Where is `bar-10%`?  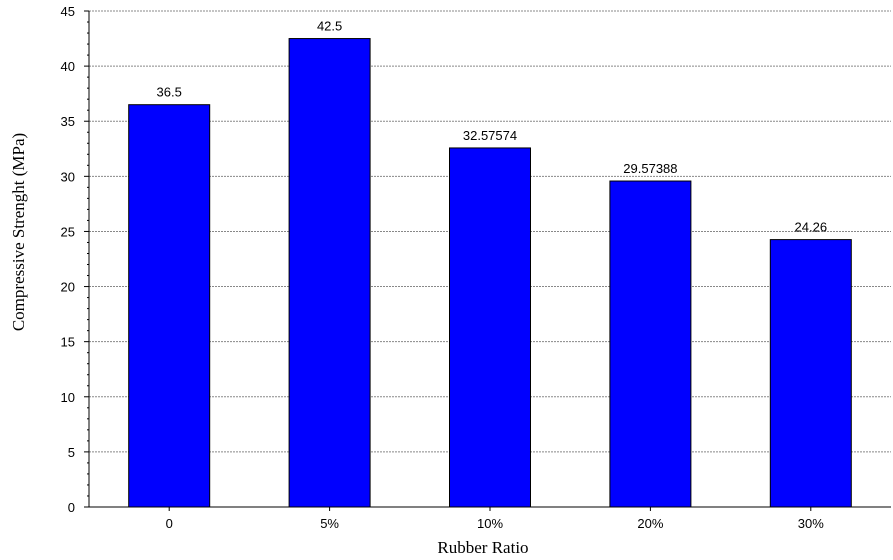
bar-10% is located at coordinates (490, 327).